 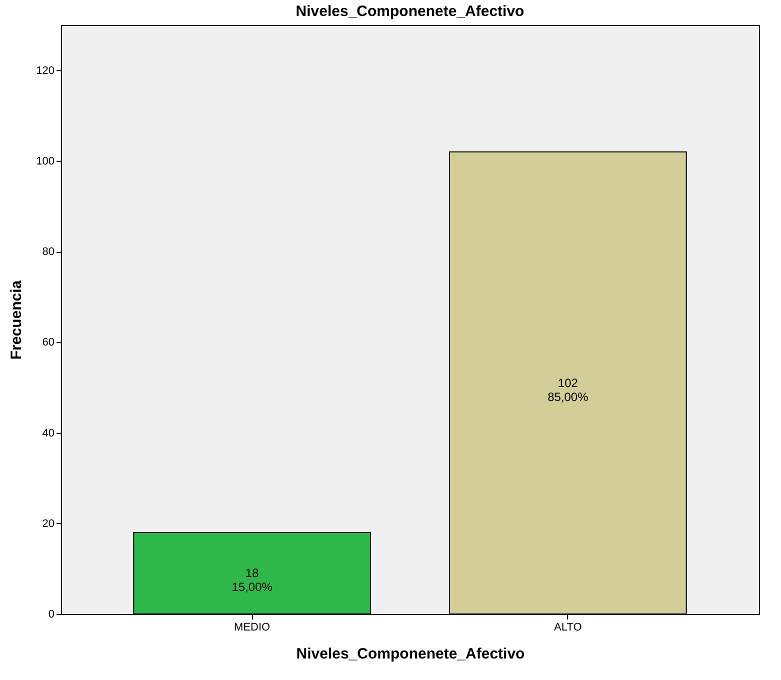 What do you see at coordinates (48, 524) in the screenshot?
I see `y-tick-label: 20` at bounding box center [48, 524].